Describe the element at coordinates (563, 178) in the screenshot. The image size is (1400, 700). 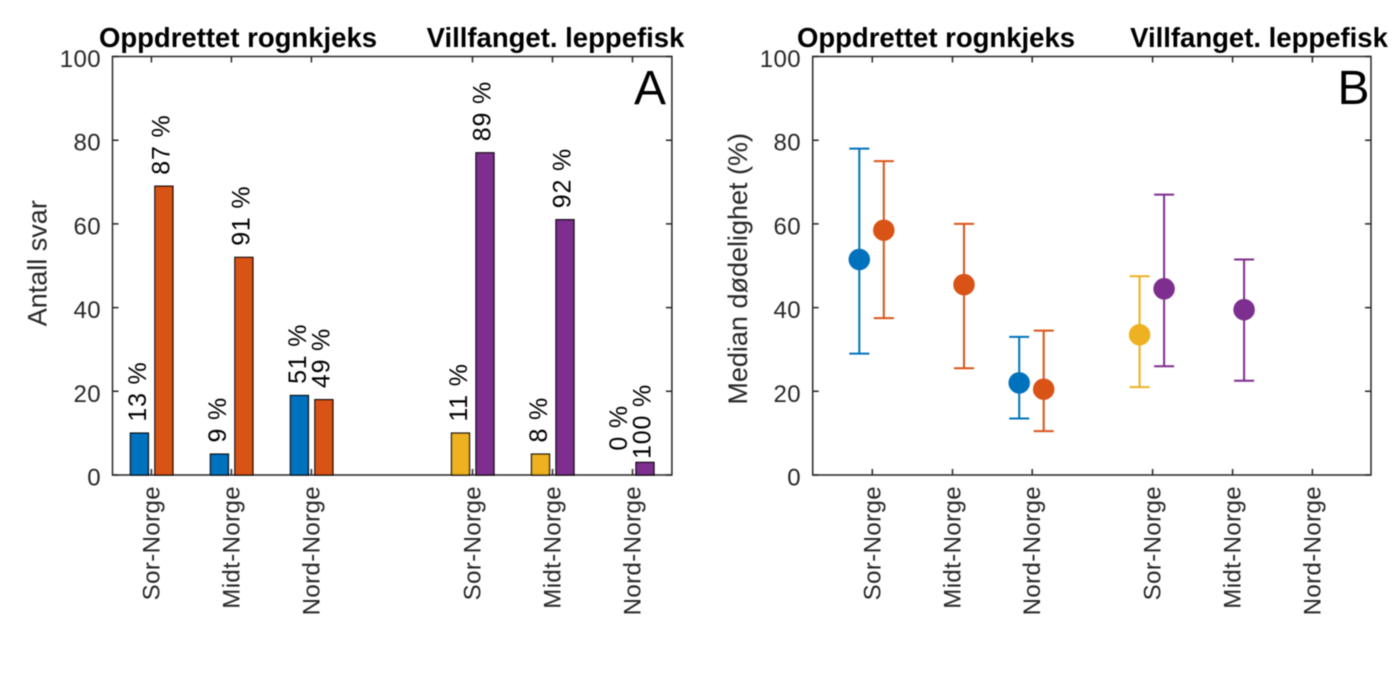
I see `svg-text: 92 %` at that location.